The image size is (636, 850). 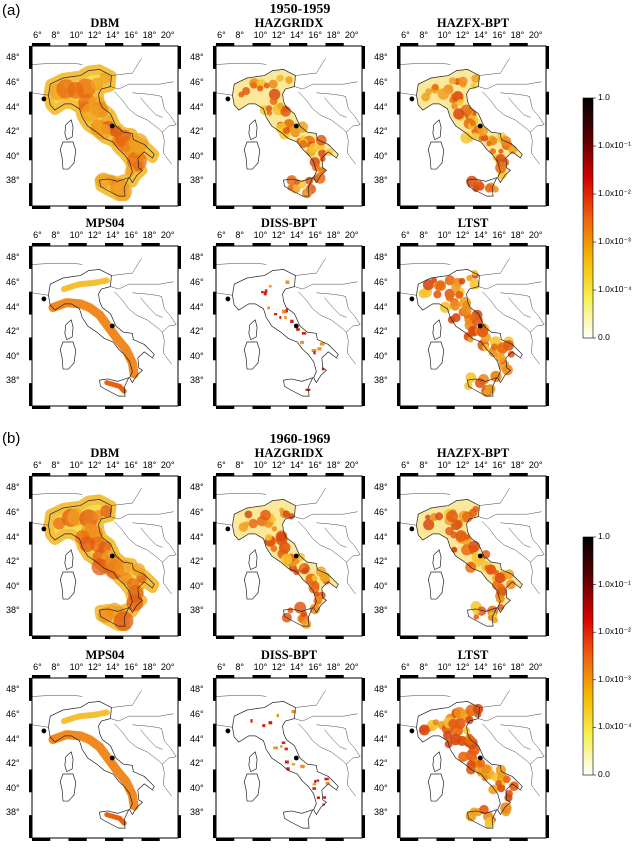 I want to click on map-title: MPS04, so click(x=105, y=223).